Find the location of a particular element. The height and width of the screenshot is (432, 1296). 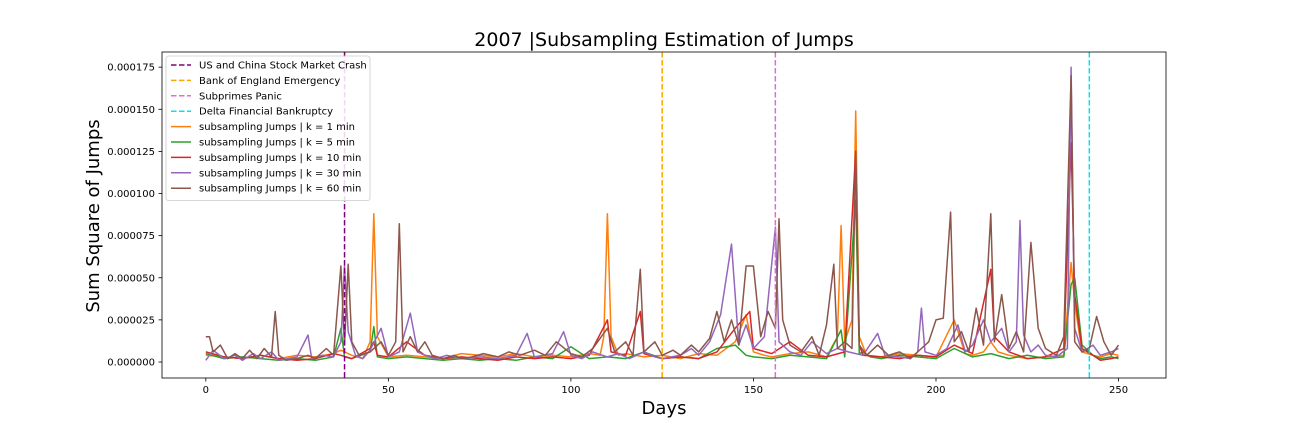

x-tick-label: 250 is located at coordinates (1118, 390).